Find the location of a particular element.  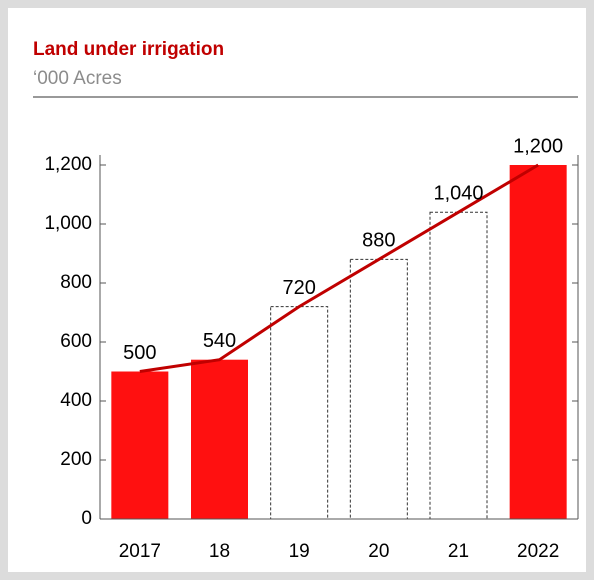

x-tick-label: 21 is located at coordinates (458, 551).